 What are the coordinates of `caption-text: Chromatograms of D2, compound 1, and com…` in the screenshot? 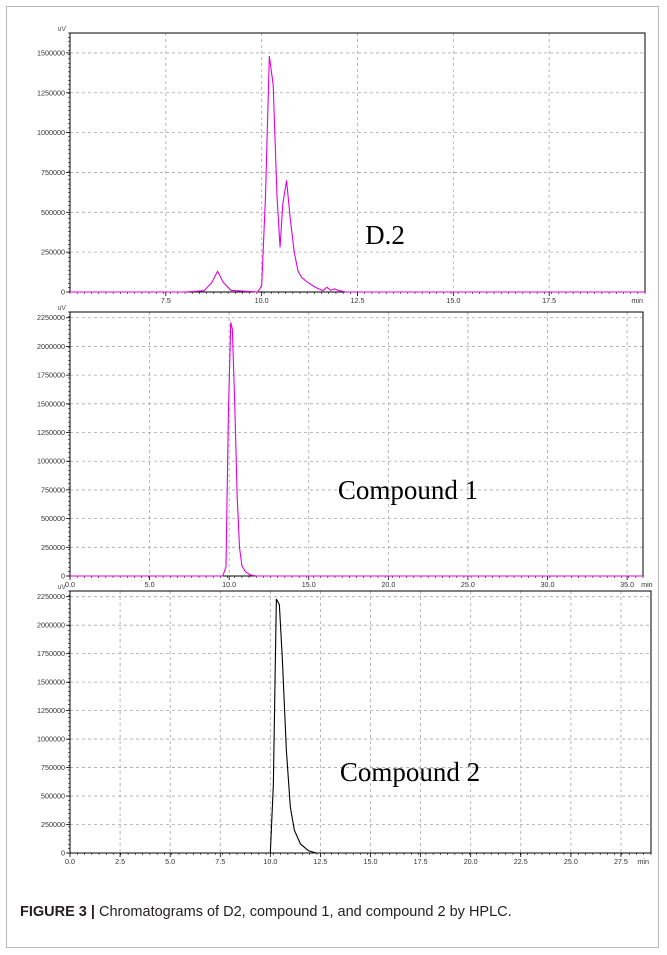 It's located at (303, 912).